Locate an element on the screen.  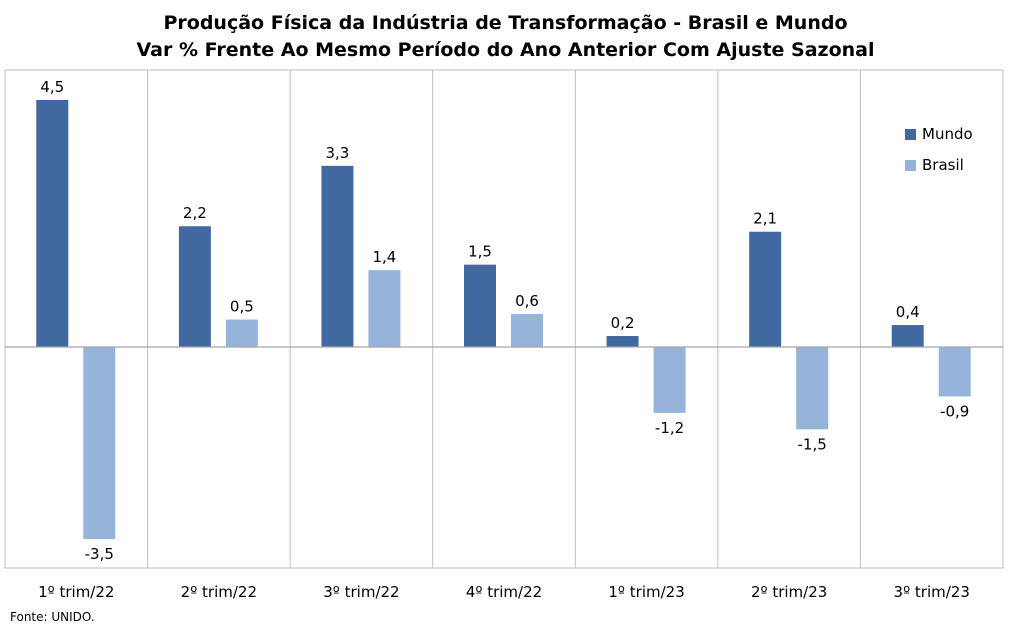
legend-label-mundo: Mundo is located at coordinates (947, 134).